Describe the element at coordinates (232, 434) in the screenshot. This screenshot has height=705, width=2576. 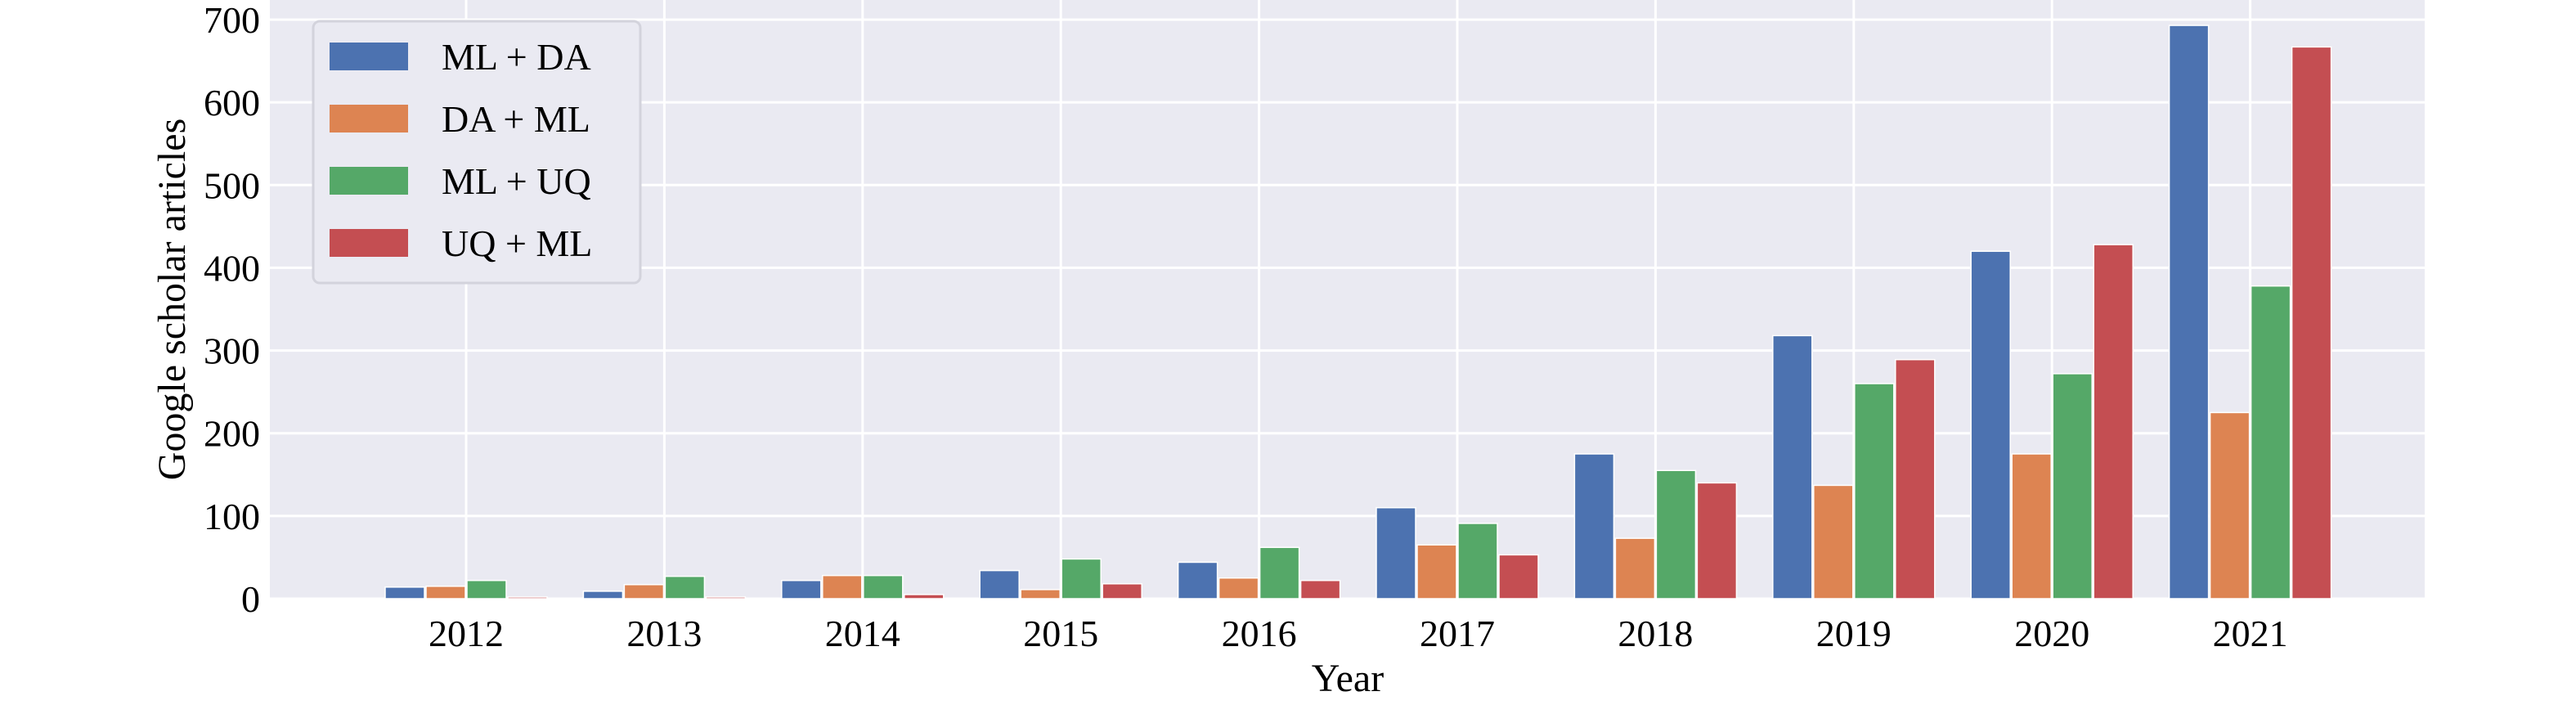
I see `y-tick-label: 200` at that location.